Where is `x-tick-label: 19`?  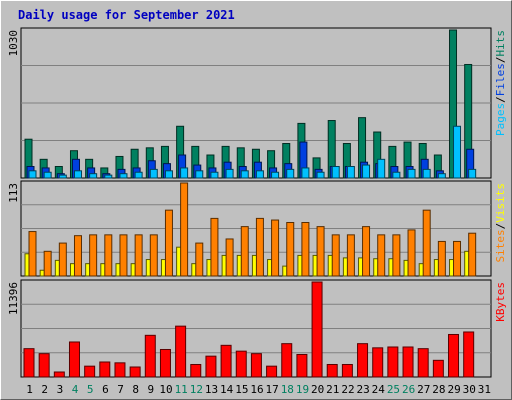 x-tick-label: 19 is located at coordinates (302, 389).